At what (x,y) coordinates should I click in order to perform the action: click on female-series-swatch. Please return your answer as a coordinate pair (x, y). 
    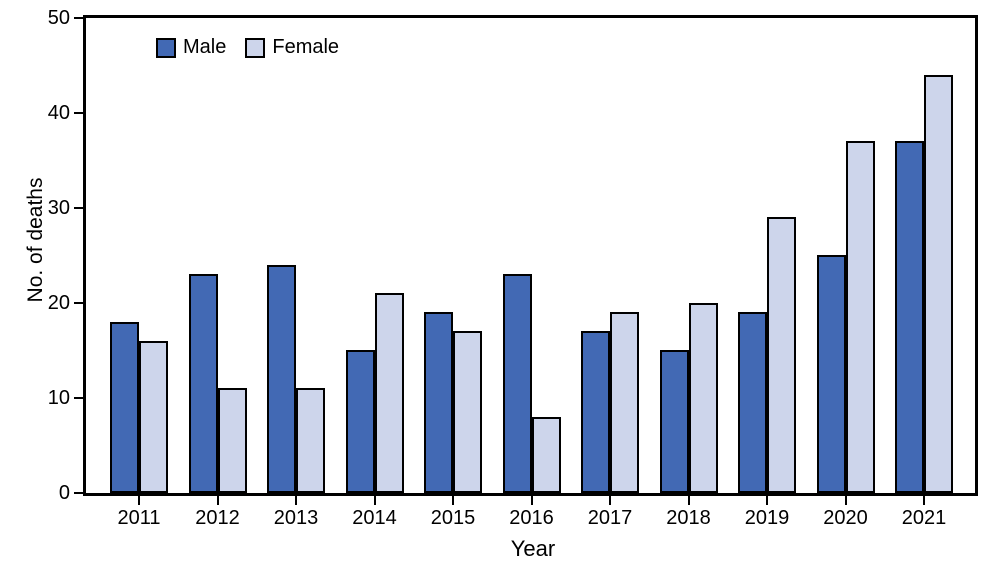
    Looking at the image, I should click on (255, 47).